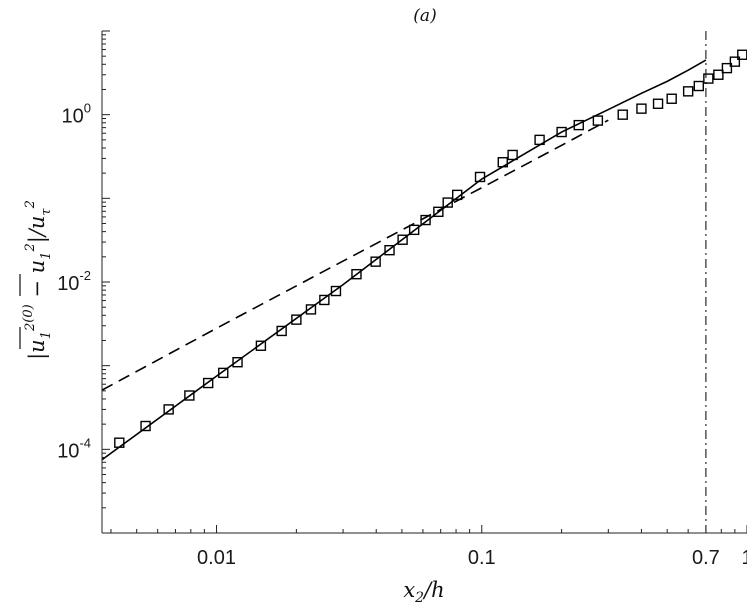 The height and width of the screenshot is (605, 747). Describe the element at coordinates (706, 558) in the screenshot. I see `x-tick-label: 0.7` at that location.